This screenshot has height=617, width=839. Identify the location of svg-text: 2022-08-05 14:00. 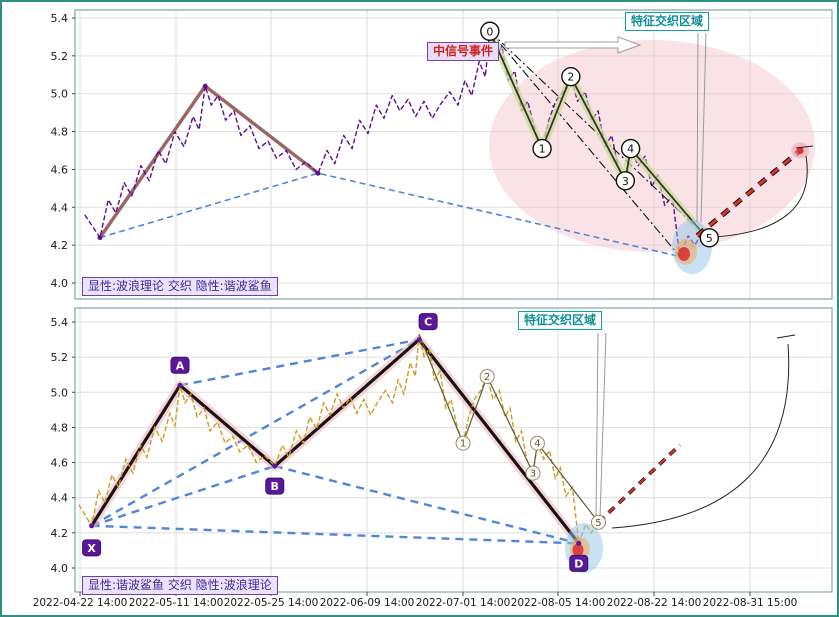
(558, 603).